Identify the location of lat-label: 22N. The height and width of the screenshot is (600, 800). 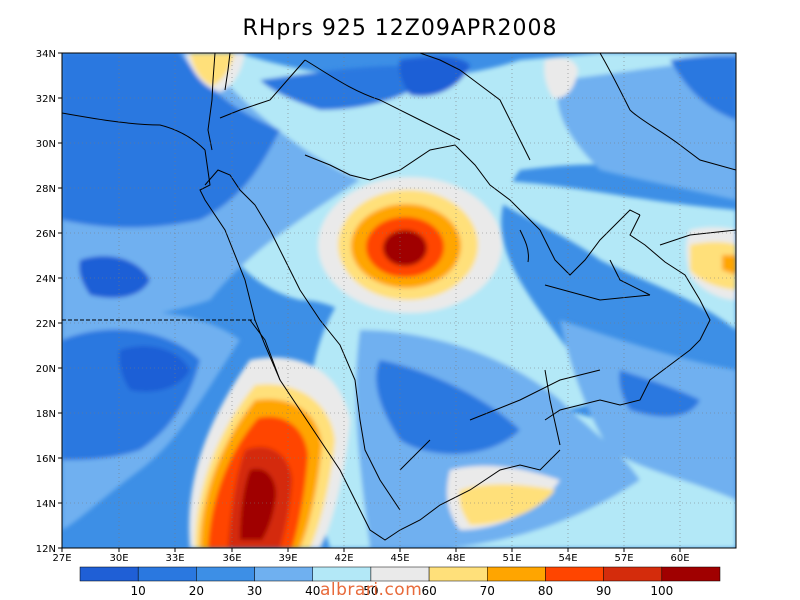
(46, 324).